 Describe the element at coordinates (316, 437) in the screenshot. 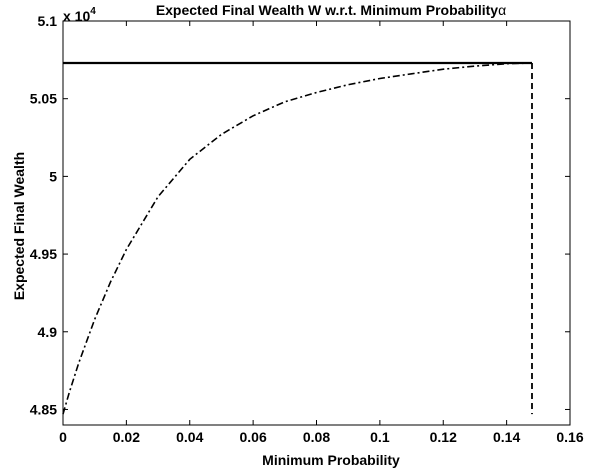

I see `x-tick-label: 0.08` at that location.